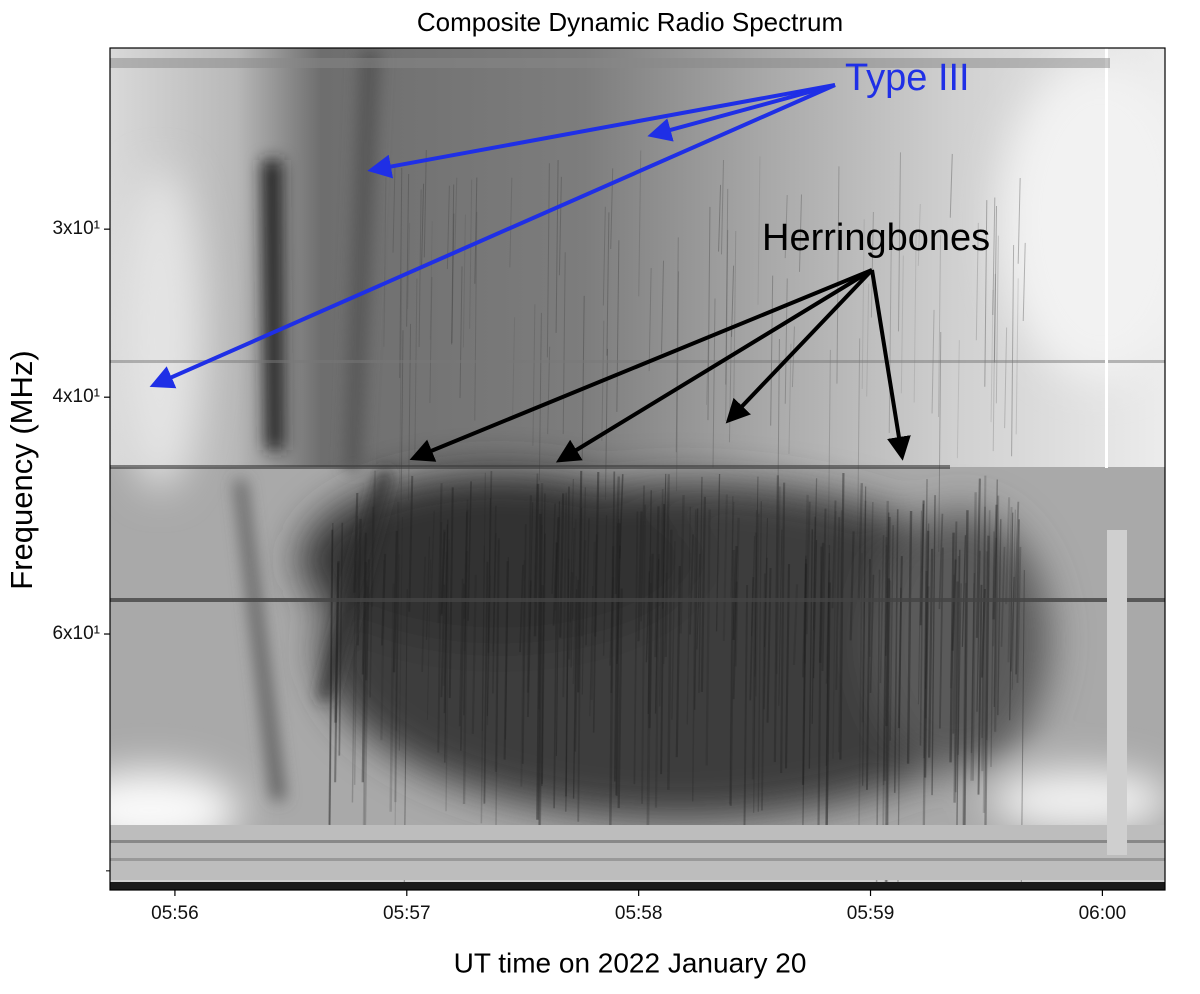 This screenshot has height=994, width=1200. I want to click on bottom-bands, so click(637, 852).